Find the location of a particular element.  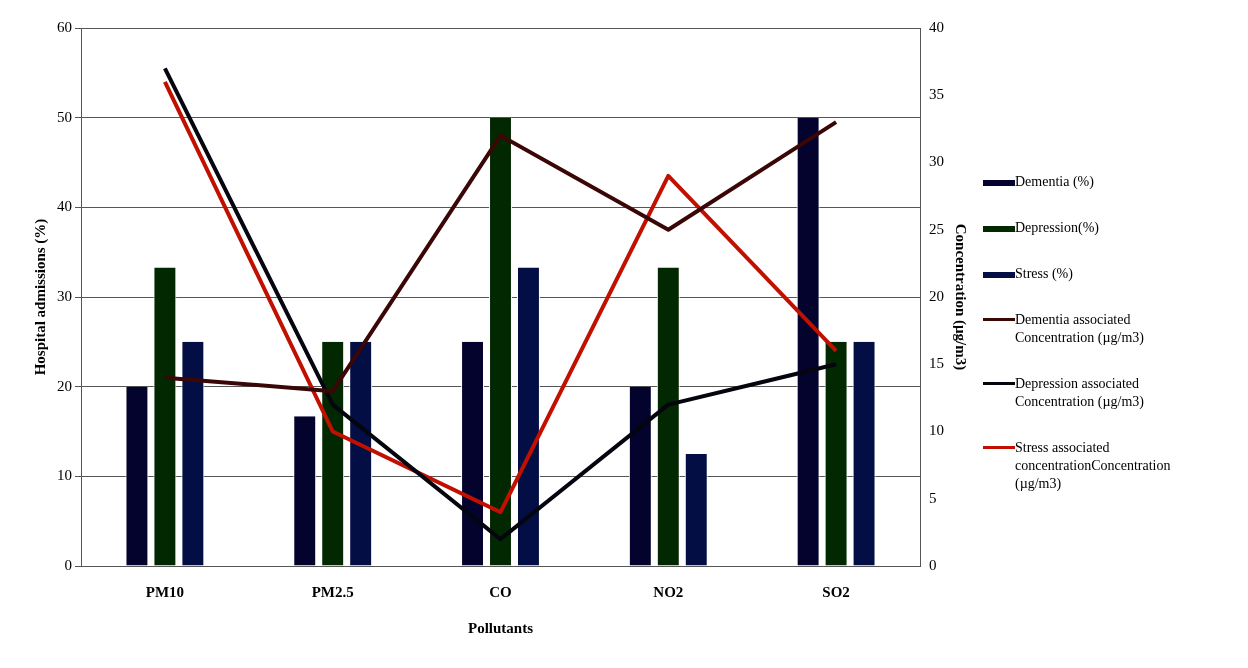

x-tick-label: PM2.5 is located at coordinates (332, 591).